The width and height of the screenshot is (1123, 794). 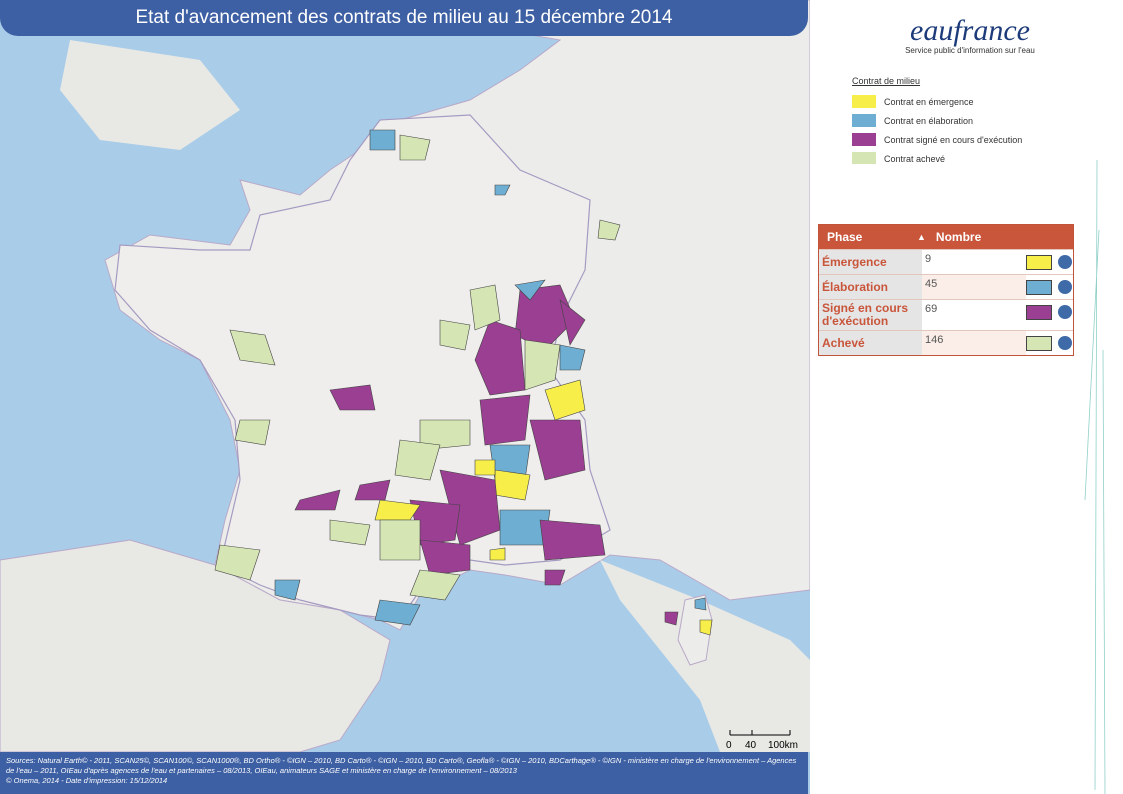 What do you see at coordinates (845, 237) in the screenshot?
I see `header-phase: Phase` at bounding box center [845, 237].